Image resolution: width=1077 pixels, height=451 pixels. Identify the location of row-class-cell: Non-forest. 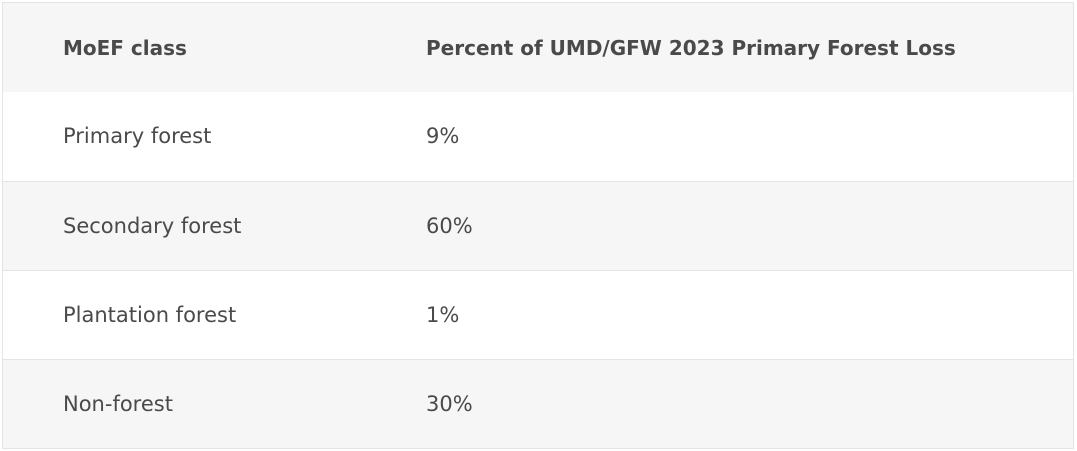
(214, 403).